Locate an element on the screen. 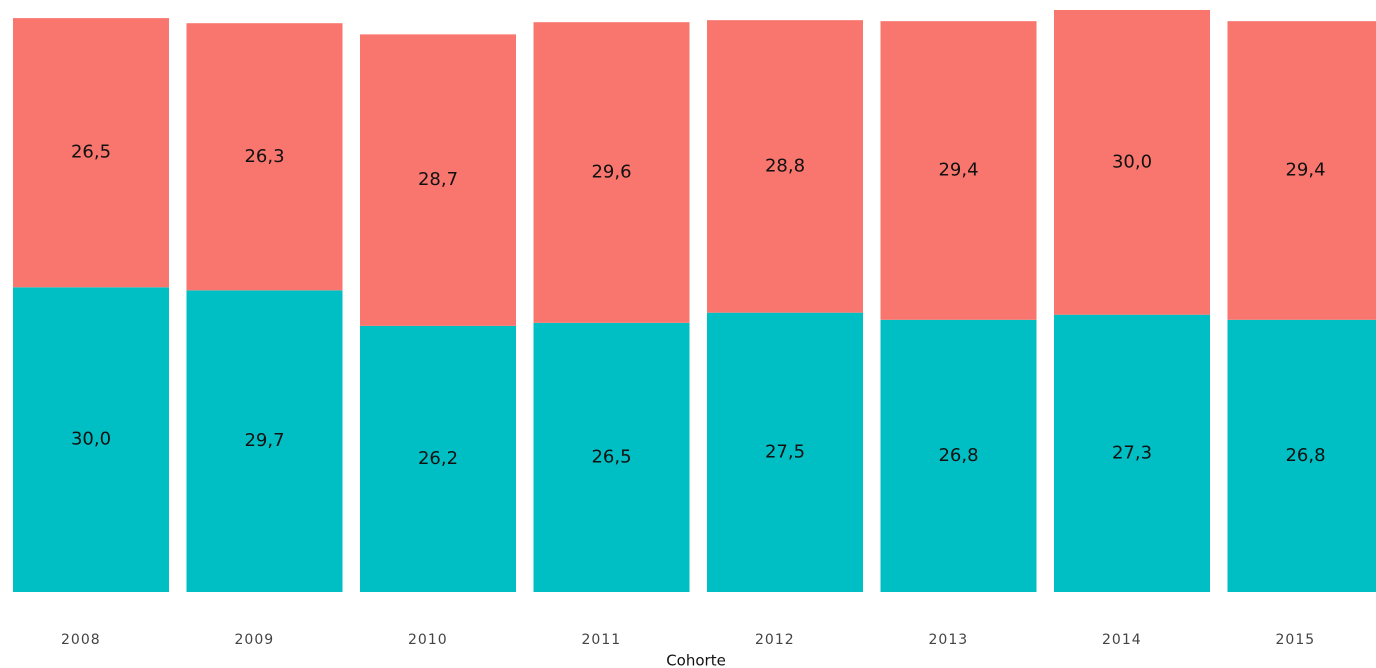 The image size is (1376, 668). value-label: 27,5 is located at coordinates (785, 451).